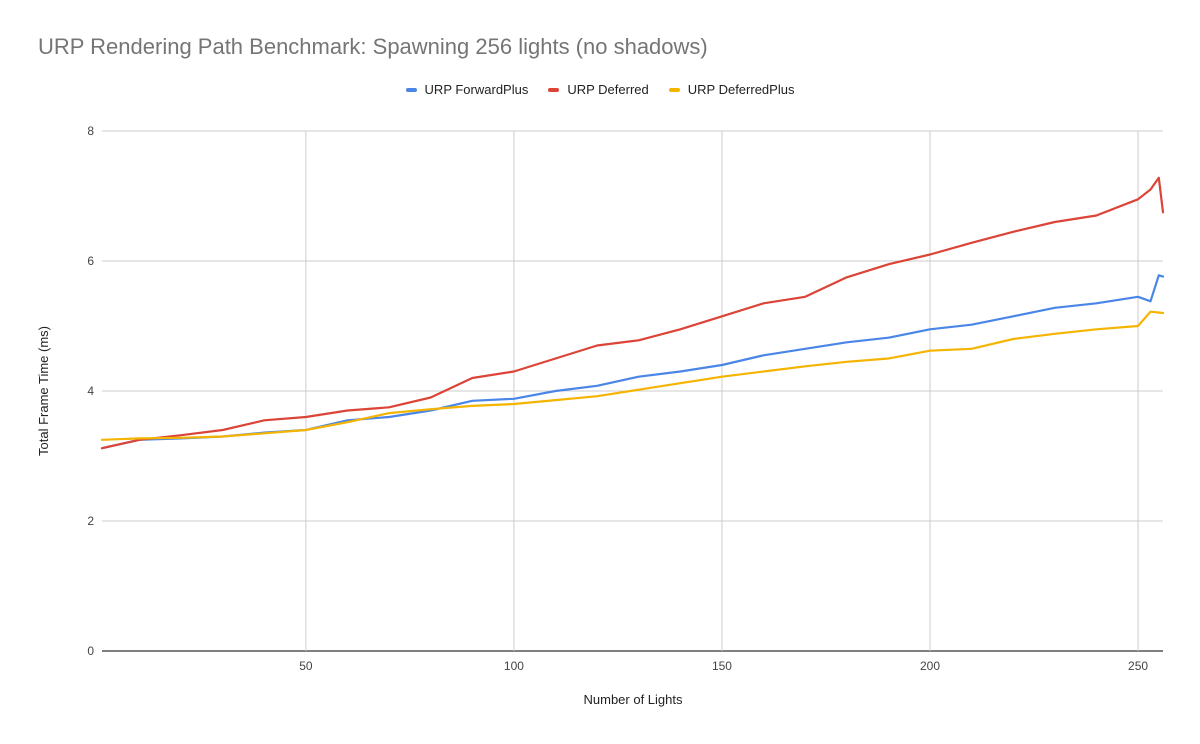 This screenshot has width=1200, height=744. Describe the element at coordinates (90, 261) in the screenshot. I see `y-tick-label: 6` at that location.